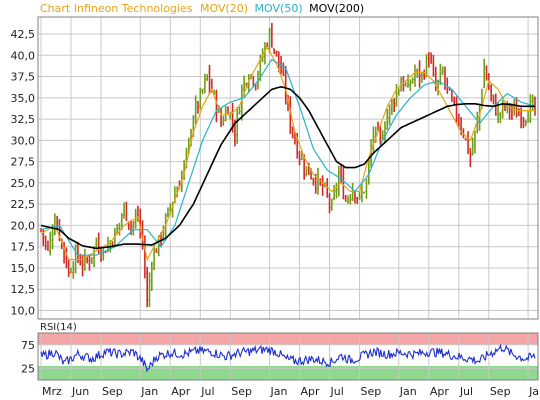 This screenshot has height=400, width=540. I want to click on price-y-tick-label: 12,5, so click(23, 289).